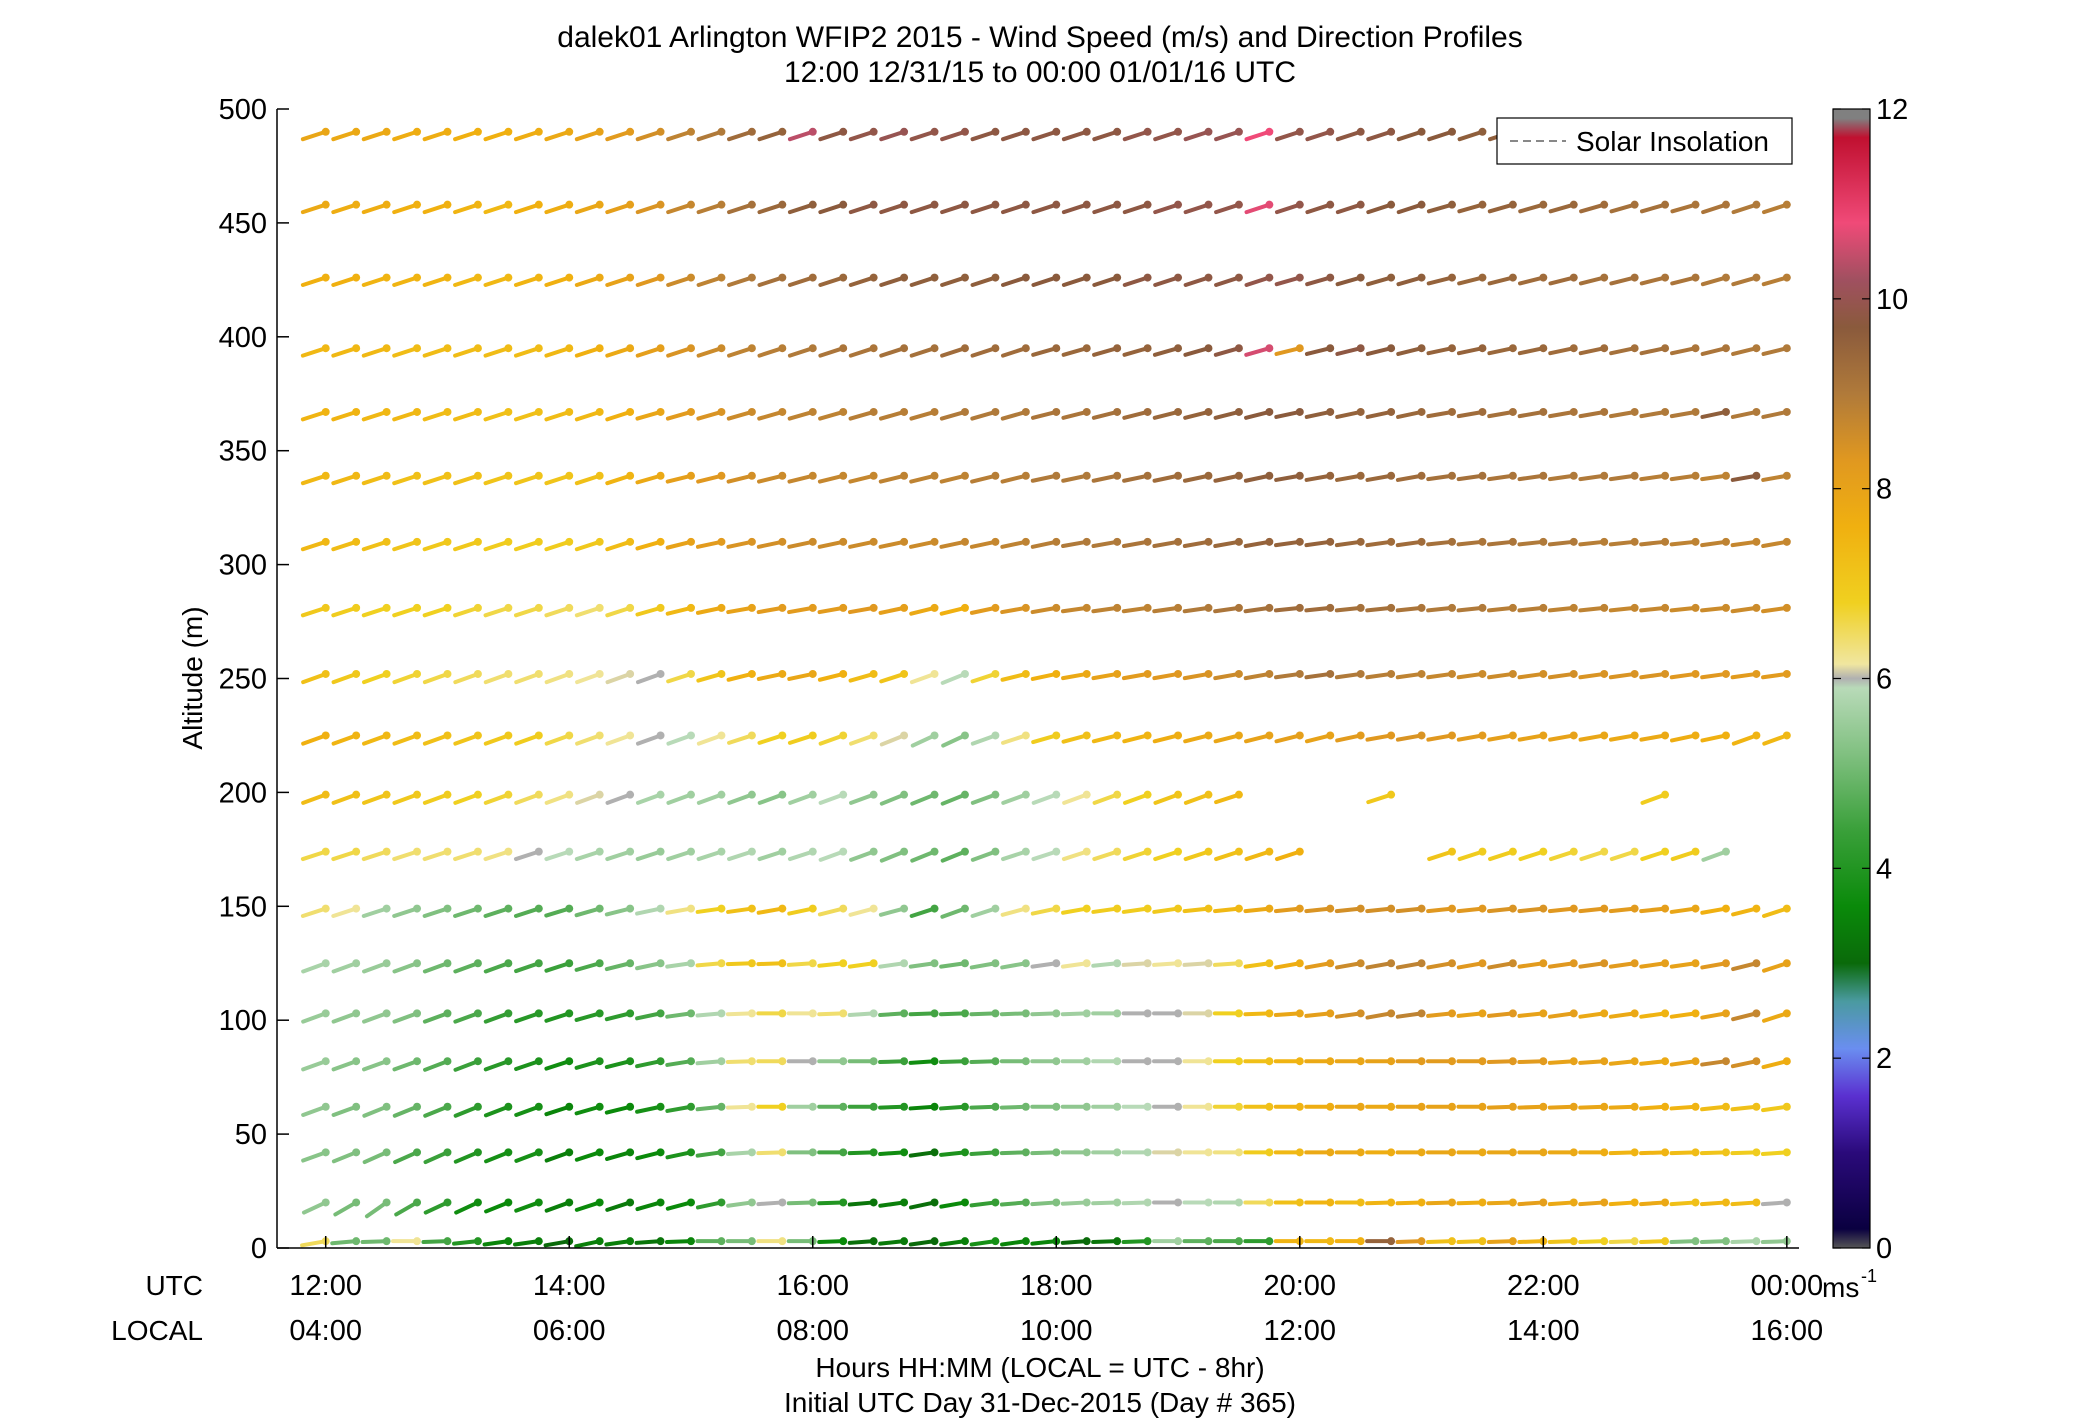  I want to click on x-tick-label-utc: 18:00, so click(1056, 1286).